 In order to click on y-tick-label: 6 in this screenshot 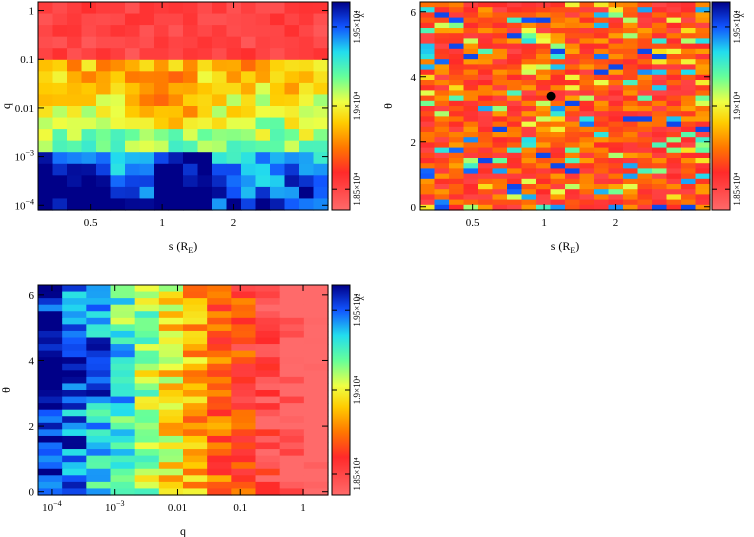, I will do `click(32, 296)`.